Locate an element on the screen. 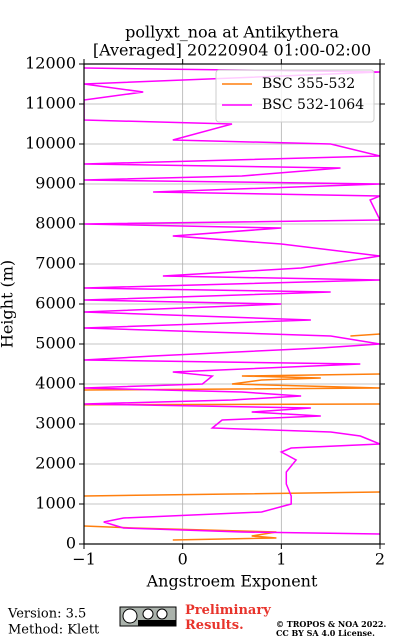  chart-title: pollyxt_noa at Antikythera is located at coordinates (232, 32).